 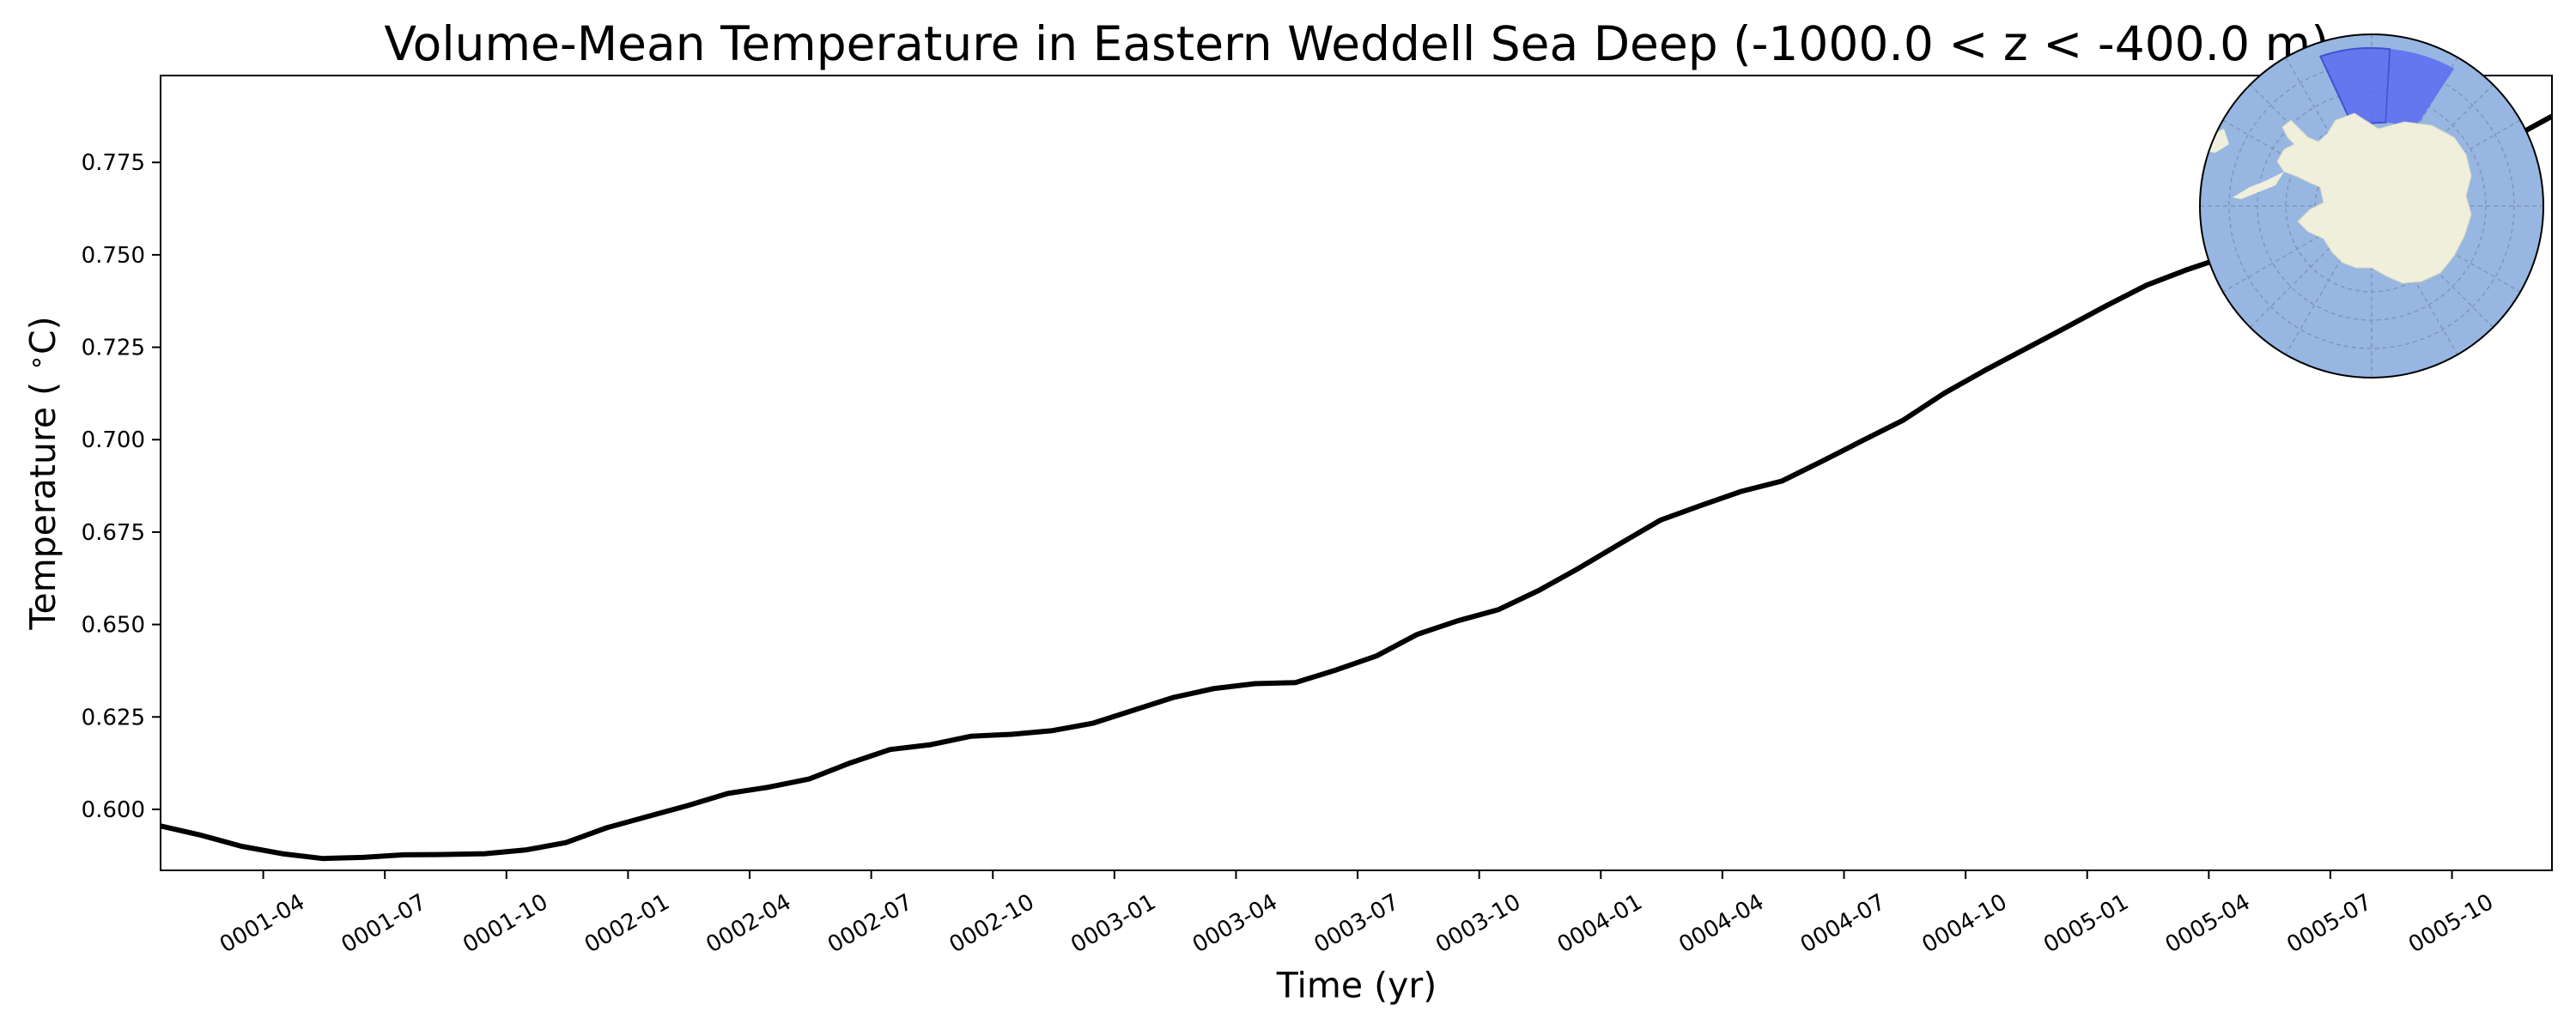 What do you see at coordinates (2086, 923) in the screenshot?
I see `x-tick-label: 0005-01` at bounding box center [2086, 923].